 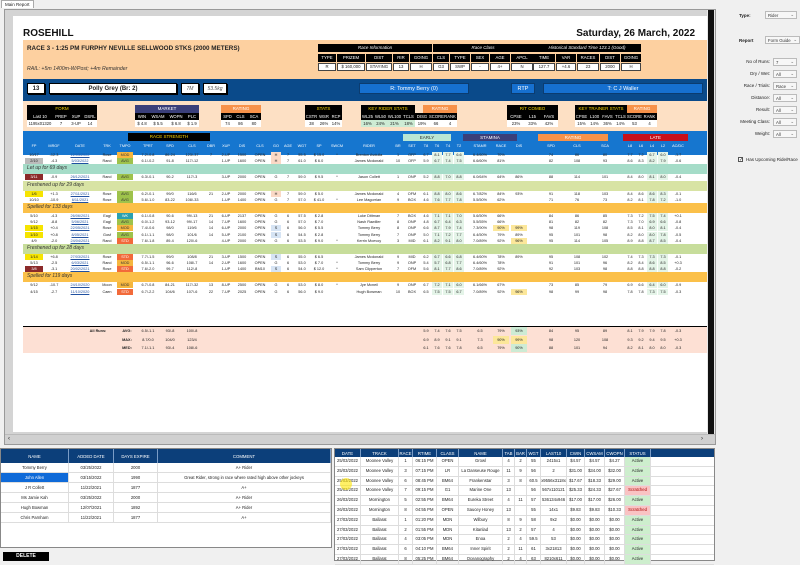 I want to click on upcoming-col-race: RACE, so click(x=406, y=453).